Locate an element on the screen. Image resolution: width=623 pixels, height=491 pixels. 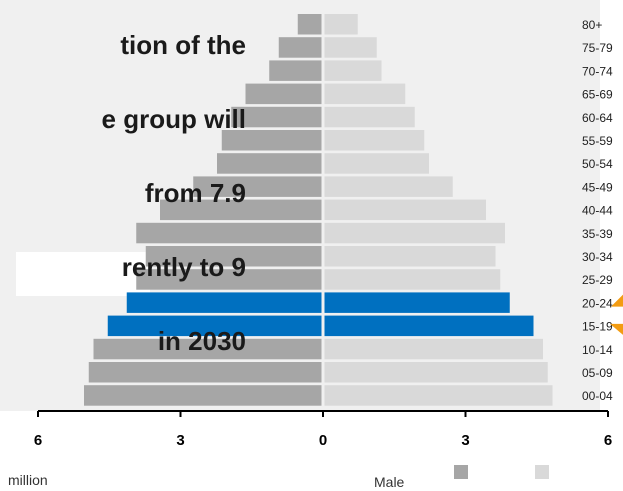
legend-male-label: Male is located at coordinates (389, 482).